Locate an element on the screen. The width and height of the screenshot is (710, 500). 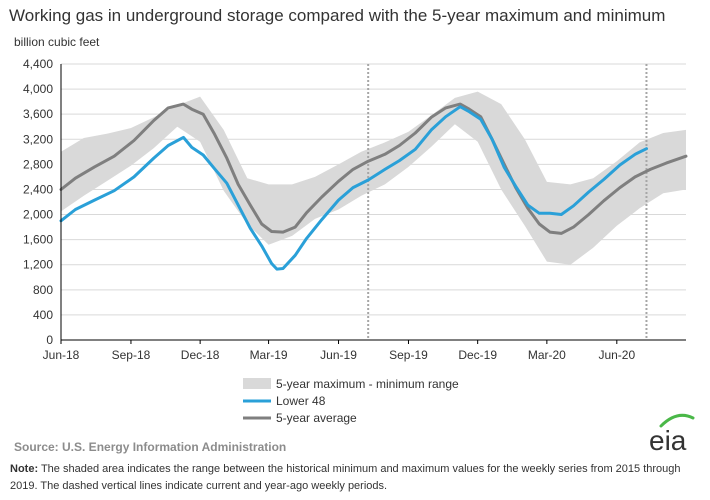
eia-logo: eia is located at coordinates (672, 434).